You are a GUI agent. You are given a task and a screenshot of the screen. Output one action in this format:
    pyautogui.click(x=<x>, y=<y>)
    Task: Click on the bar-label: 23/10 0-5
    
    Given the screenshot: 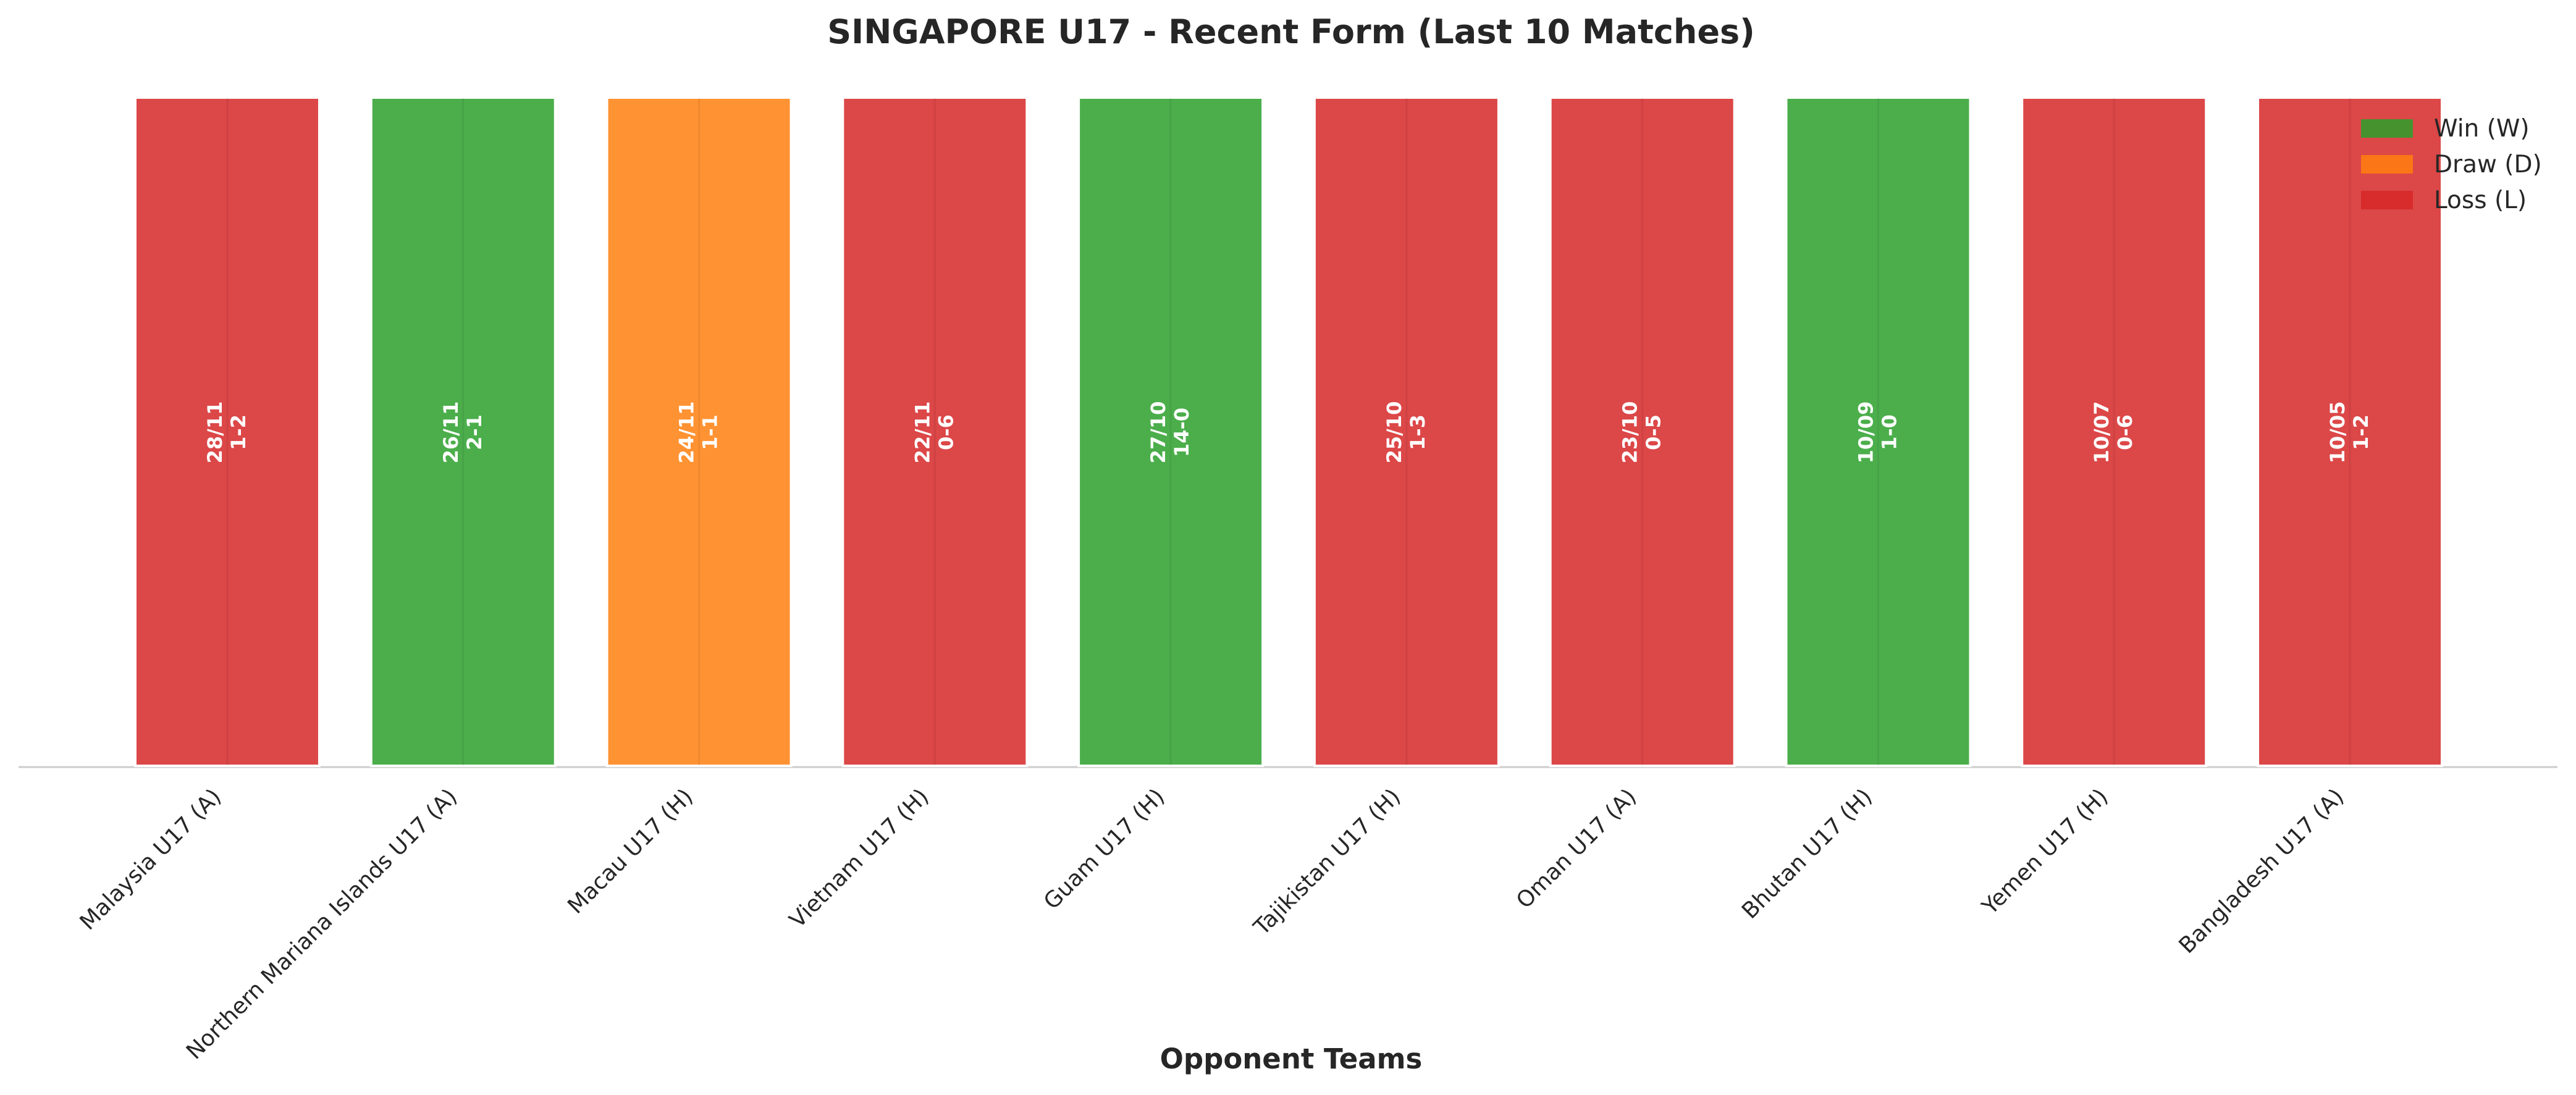 What is the action you would take?
    pyautogui.click(x=1641, y=432)
    